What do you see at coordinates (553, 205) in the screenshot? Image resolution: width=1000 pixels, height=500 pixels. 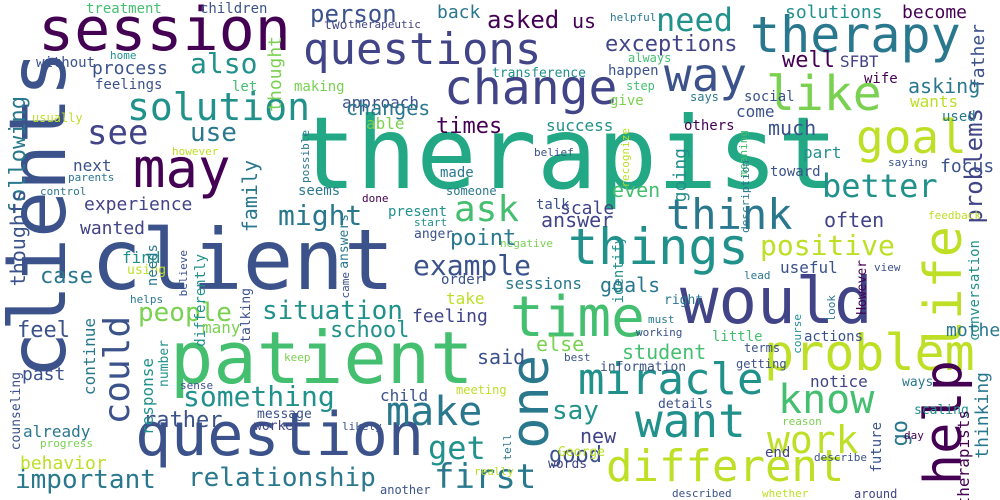 I see `word-talk: talk` at bounding box center [553, 205].